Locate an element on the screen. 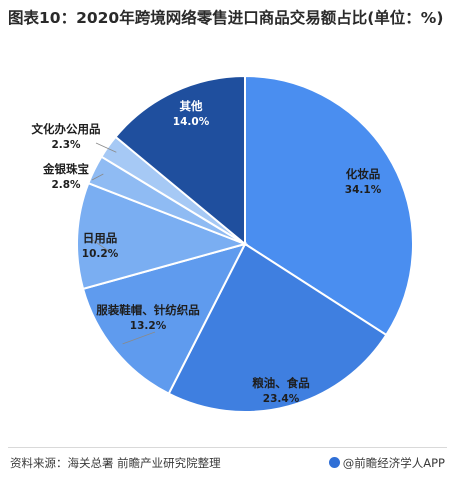  slice-value-label: 2.3% is located at coordinates (66, 145).